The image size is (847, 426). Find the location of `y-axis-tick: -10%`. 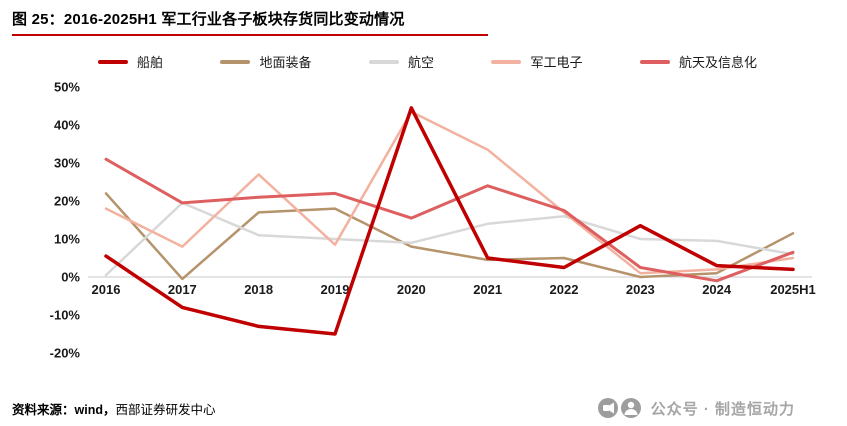

y-axis-tick: -10% is located at coordinates (65, 315).